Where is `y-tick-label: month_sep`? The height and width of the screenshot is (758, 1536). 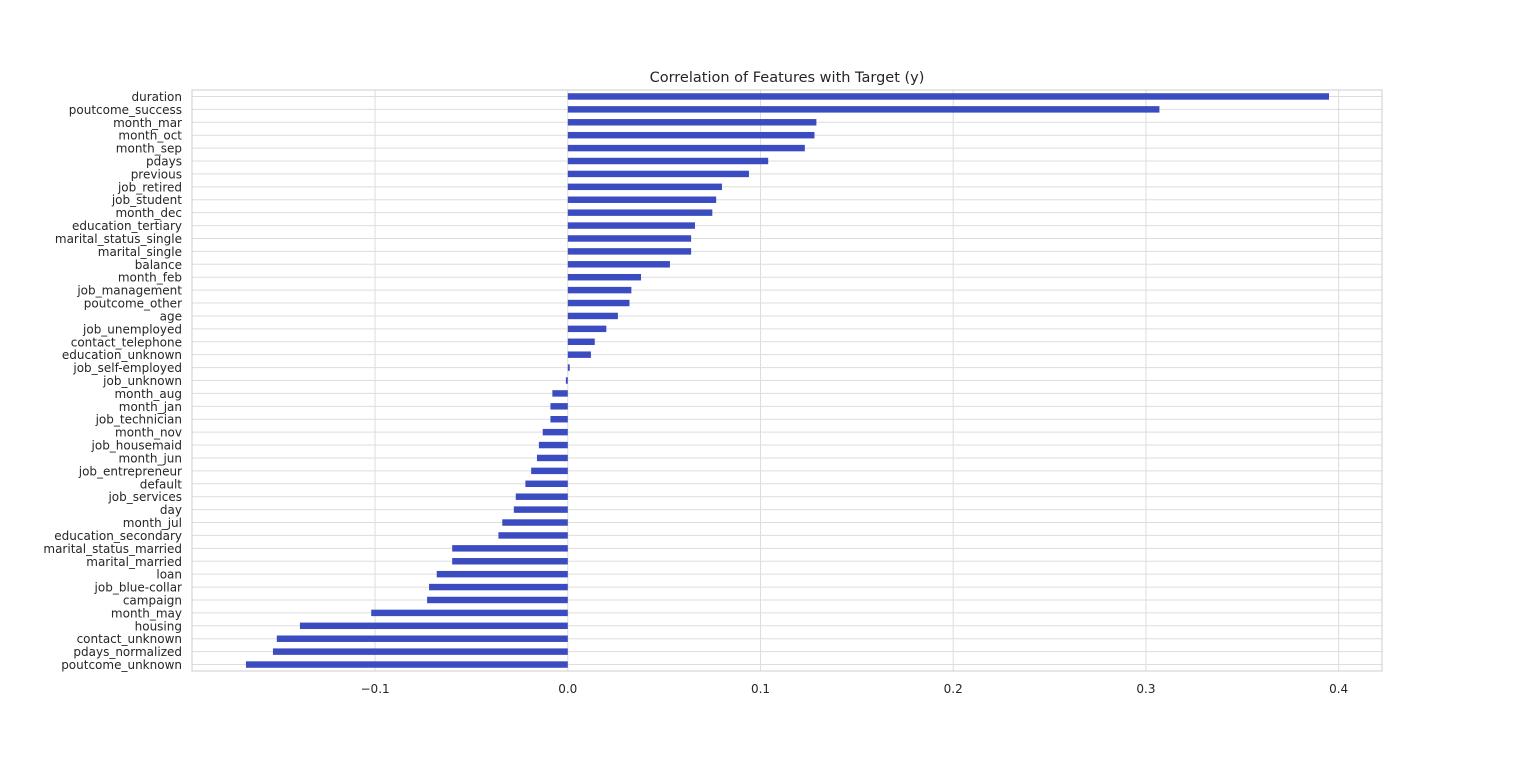 y-tick-label: month_sep is located at coordinates (149, 149).